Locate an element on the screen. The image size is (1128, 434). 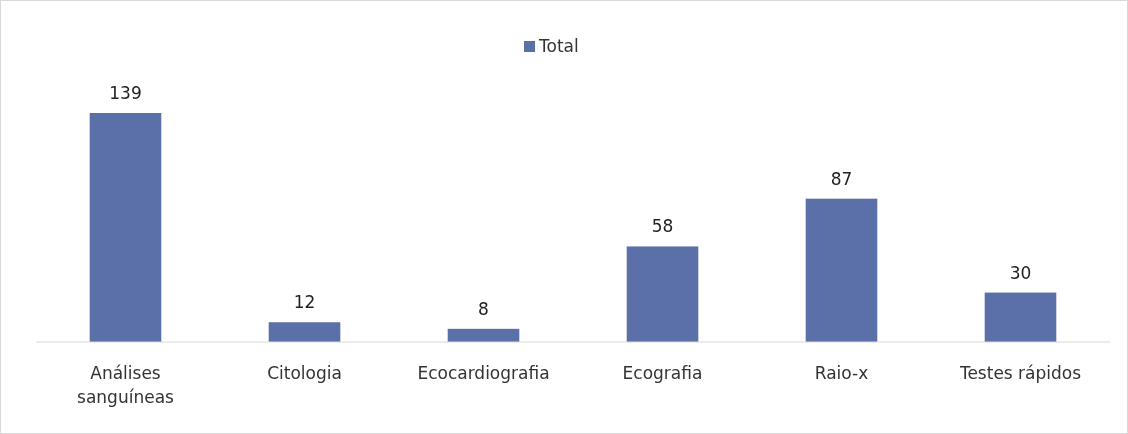
data-label: 58 is located at coordinates (662, 226).